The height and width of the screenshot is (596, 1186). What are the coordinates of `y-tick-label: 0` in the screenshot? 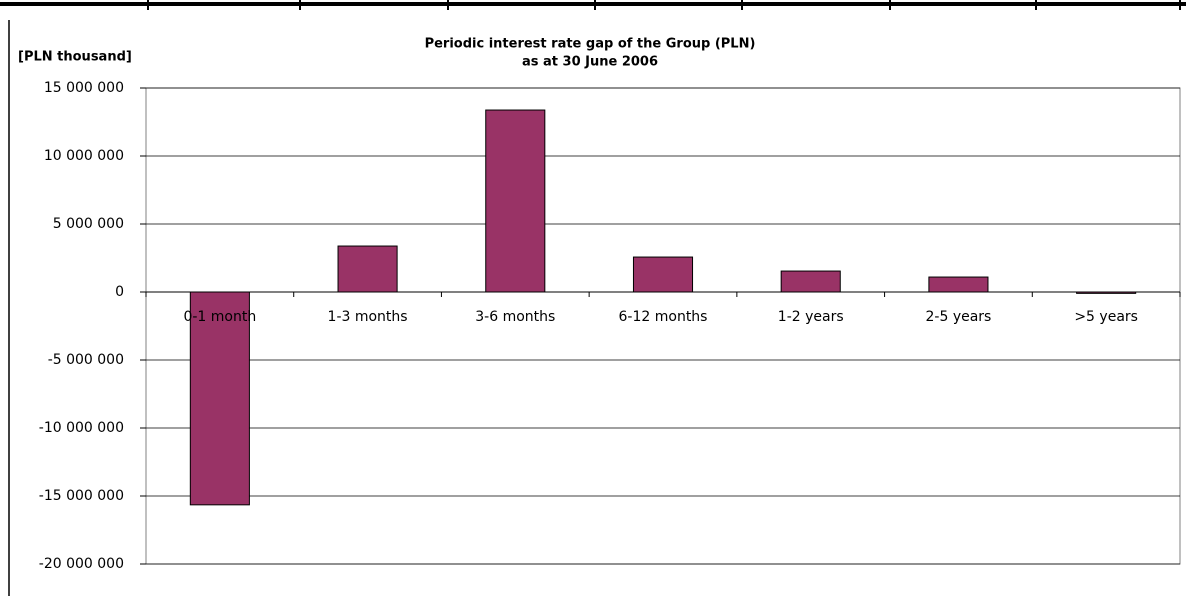 It's located at (119, 292).